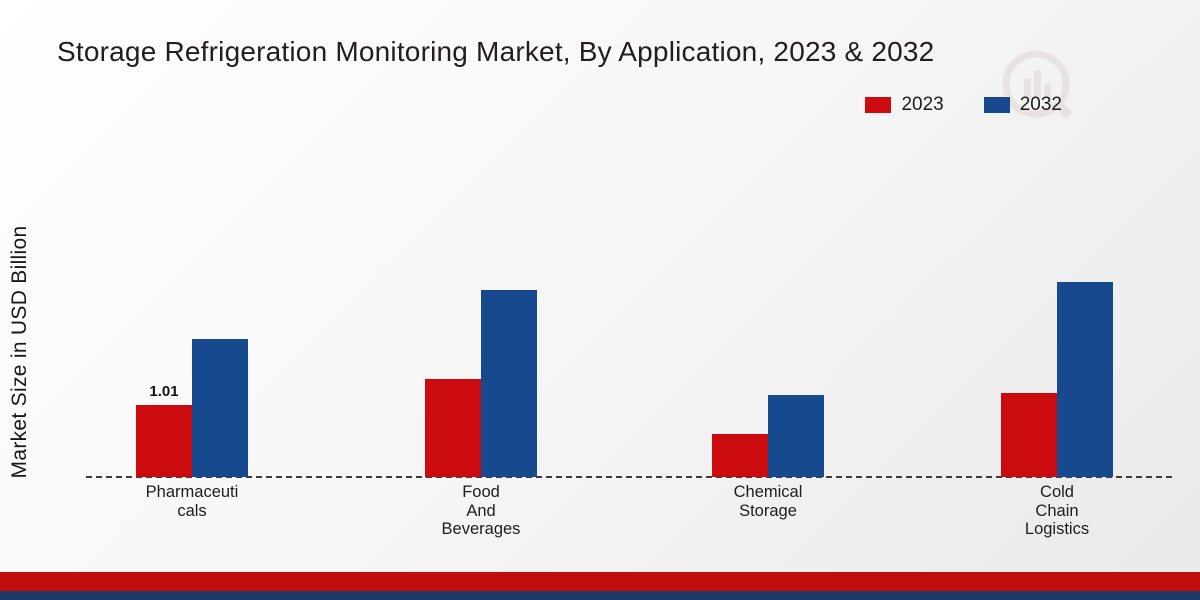  Describe the element at coordinates (164, 391) in the screenshot. I see `bar-value-label: 1.01` at that location.